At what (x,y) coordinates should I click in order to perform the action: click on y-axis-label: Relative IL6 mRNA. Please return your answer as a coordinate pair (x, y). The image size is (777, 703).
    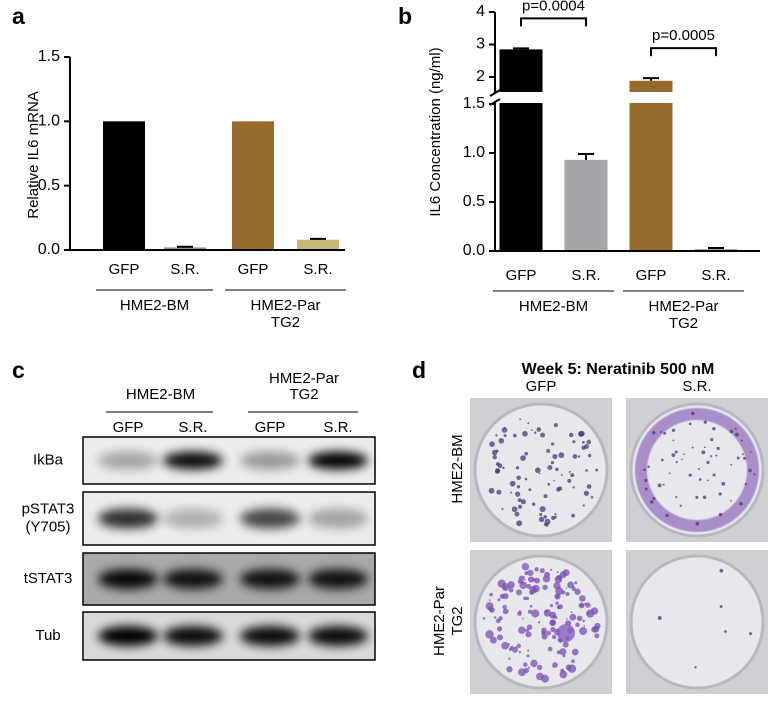
    Looking at the image, I should click on (33, 155).